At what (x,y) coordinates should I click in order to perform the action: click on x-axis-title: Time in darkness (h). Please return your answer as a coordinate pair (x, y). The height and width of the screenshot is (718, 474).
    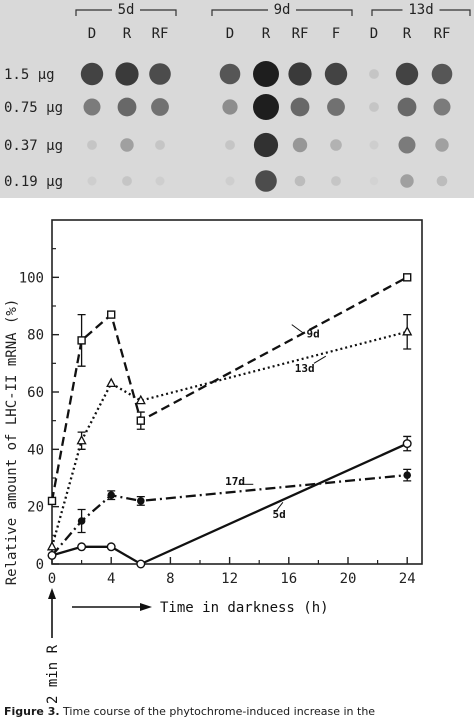
    Looking at the image, I should click on (244, 608).